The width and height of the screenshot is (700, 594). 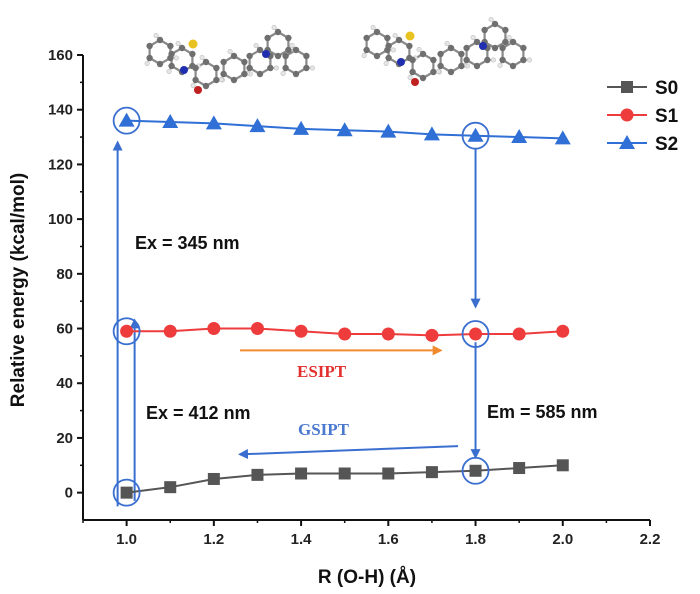 I want to click on y-tick-label: 80, so click(x=64, y=274).